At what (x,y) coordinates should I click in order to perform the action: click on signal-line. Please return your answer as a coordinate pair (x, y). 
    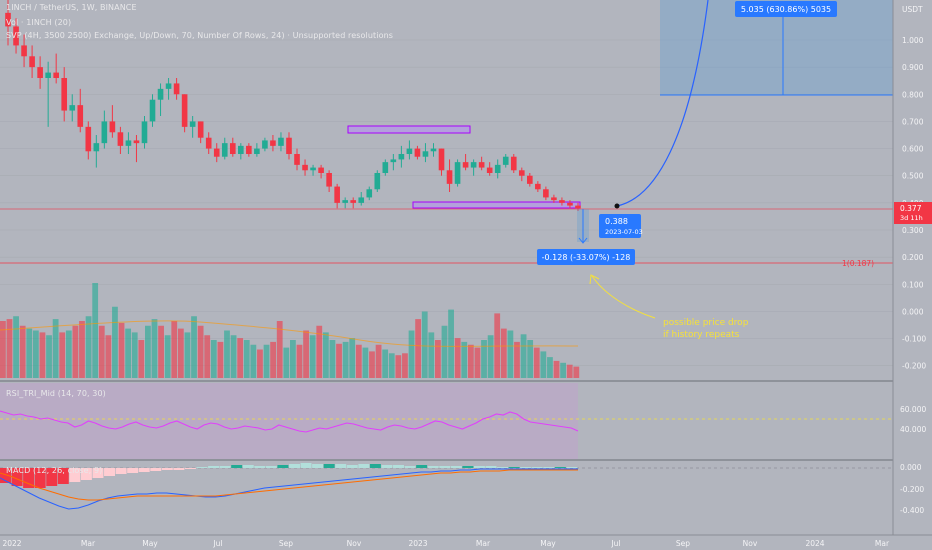
    Looking at the image, I should click on (289, 485).